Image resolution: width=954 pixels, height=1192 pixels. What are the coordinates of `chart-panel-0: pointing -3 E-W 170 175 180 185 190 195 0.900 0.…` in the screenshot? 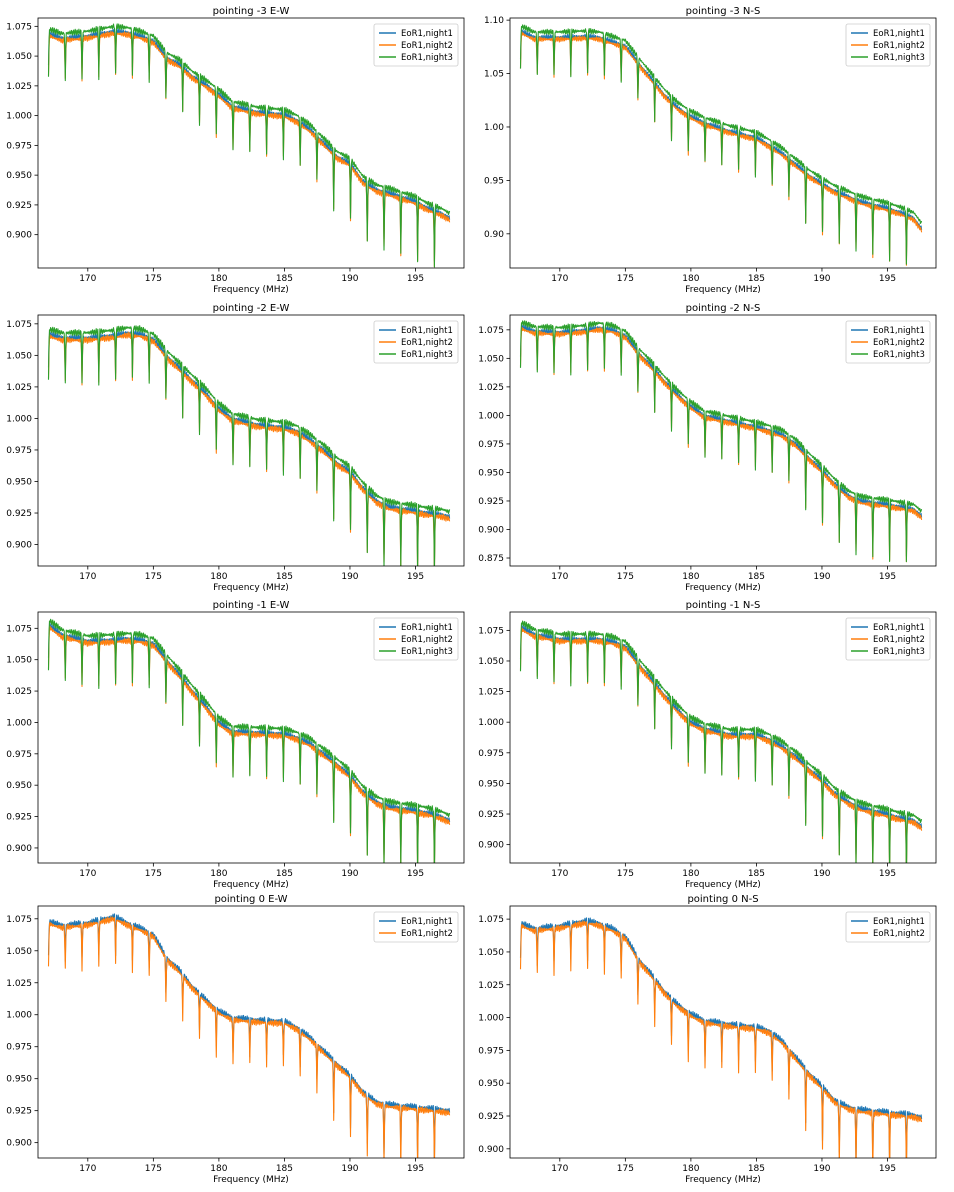 It's located at (235, 150).